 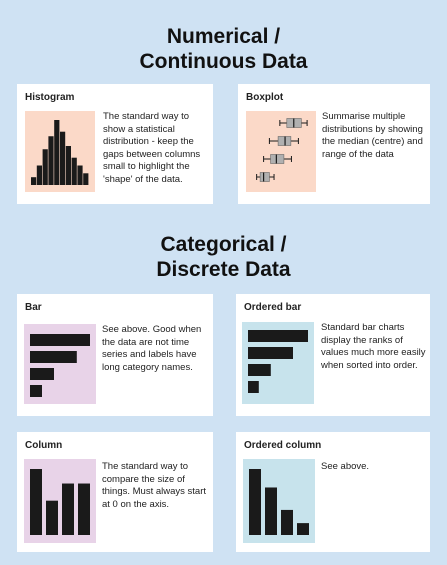 What do you see at coordinates (283, 445) in the screenshot?
I see `ordered-column-title: Ordered column` at bounding box center [283, 445].